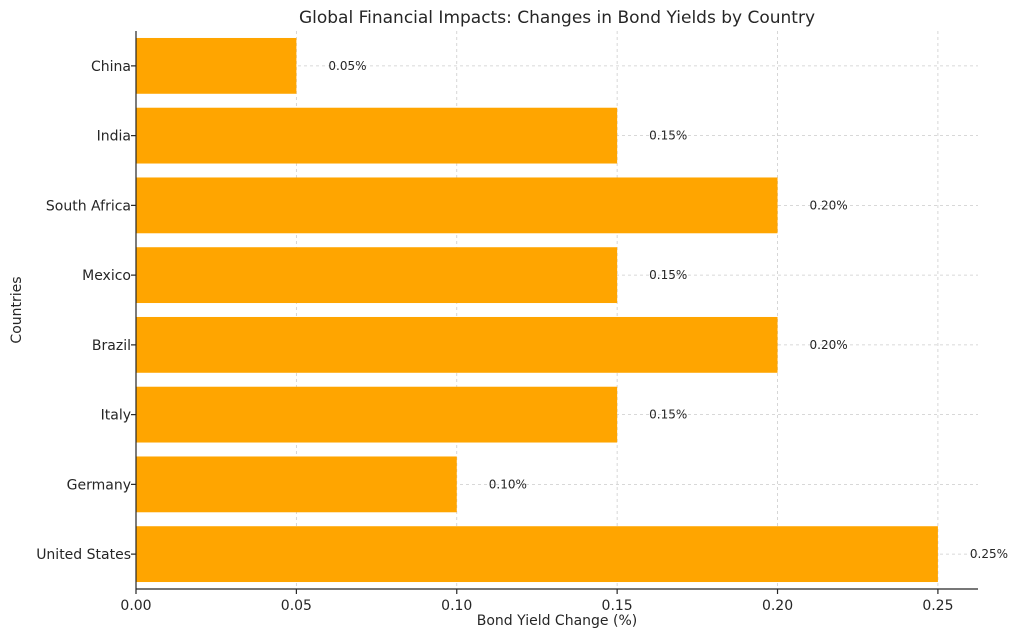 The width and height of the screenshot is (1019, 637). I want to click on data-label: 0.25%, so click(989, 554).